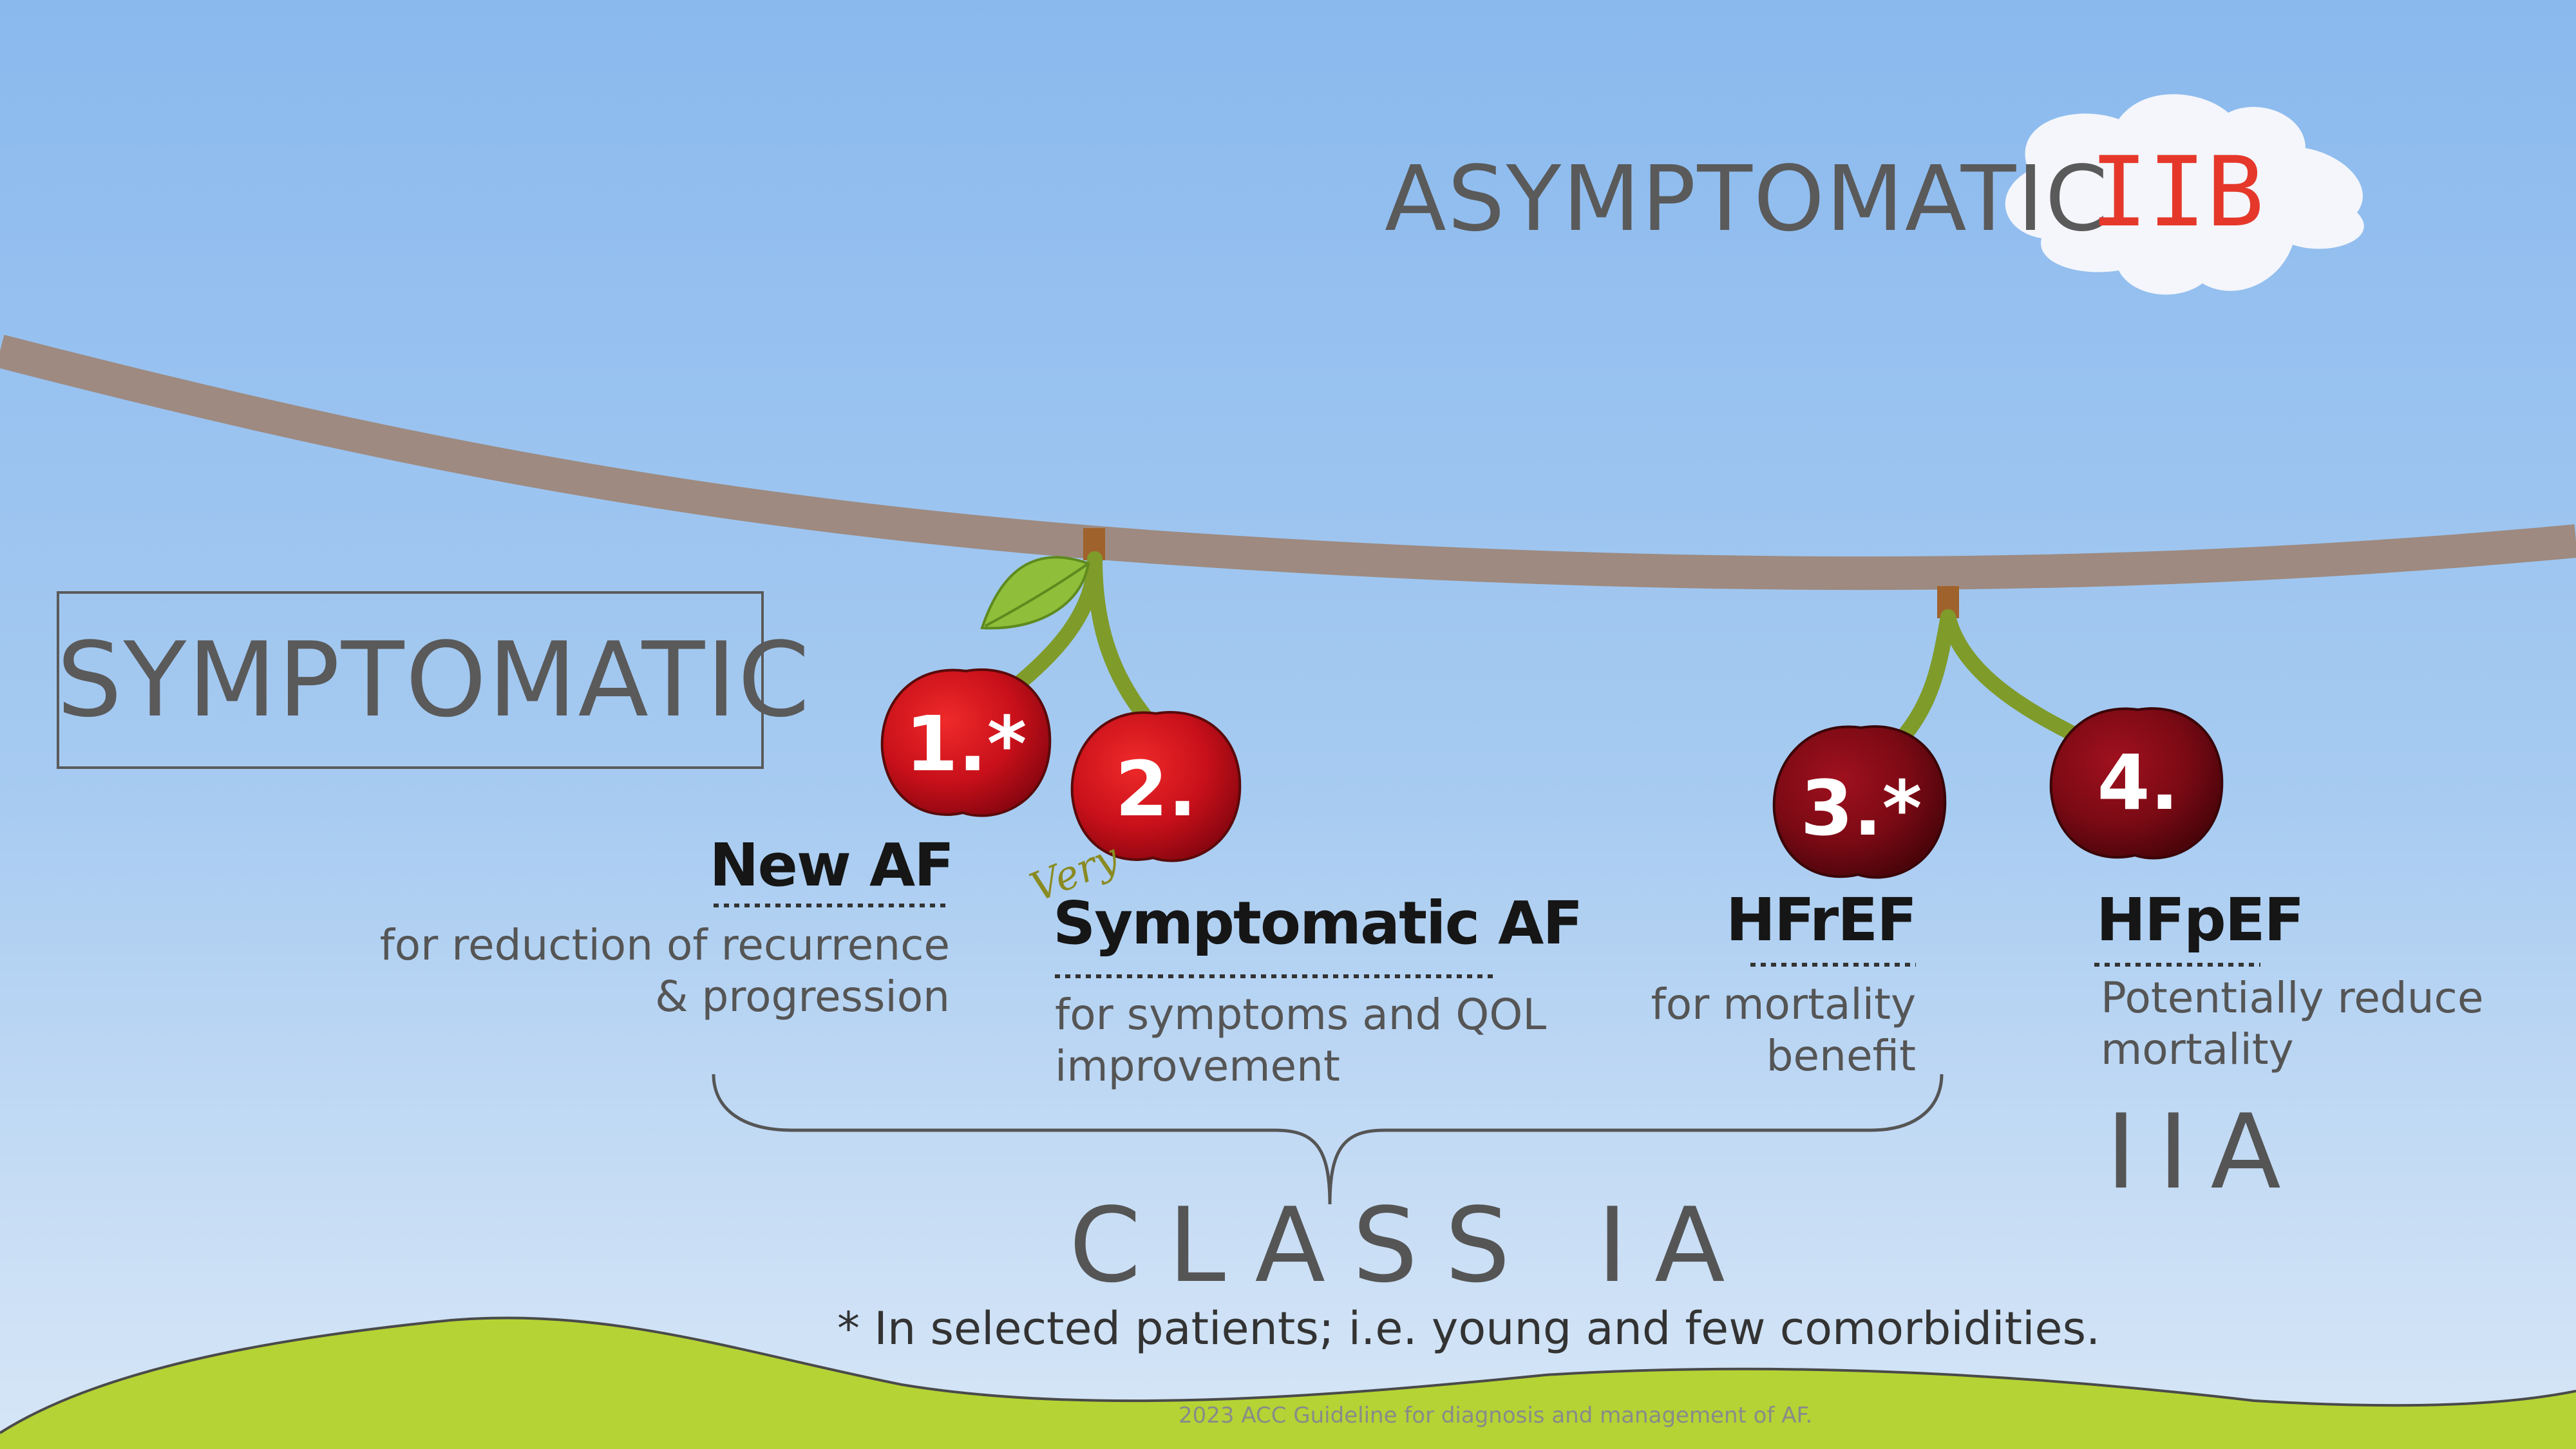 This screenshot has height=1449, width=2576. I want to click on cherry-3-number: 3.*, so click(1861, 809).